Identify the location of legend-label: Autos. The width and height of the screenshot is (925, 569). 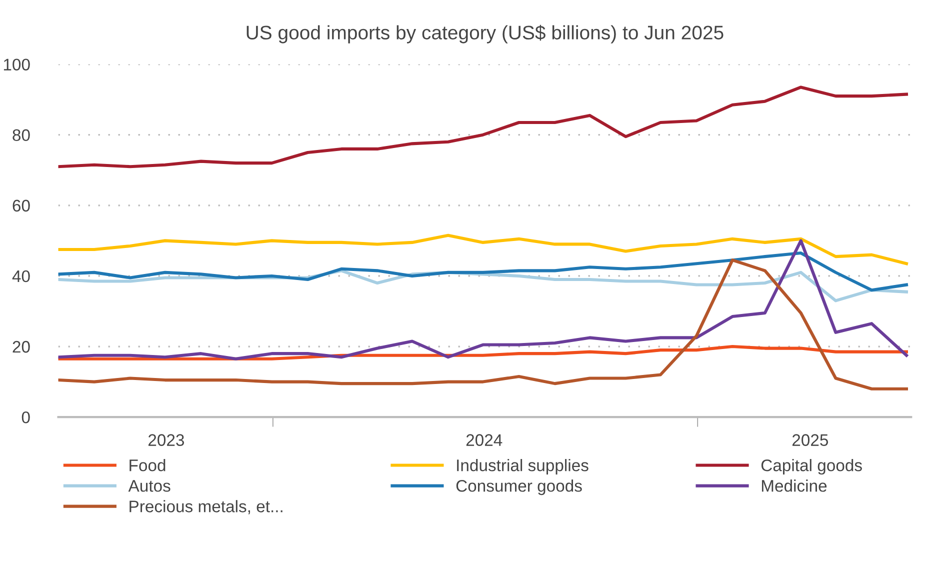
(149, 486).